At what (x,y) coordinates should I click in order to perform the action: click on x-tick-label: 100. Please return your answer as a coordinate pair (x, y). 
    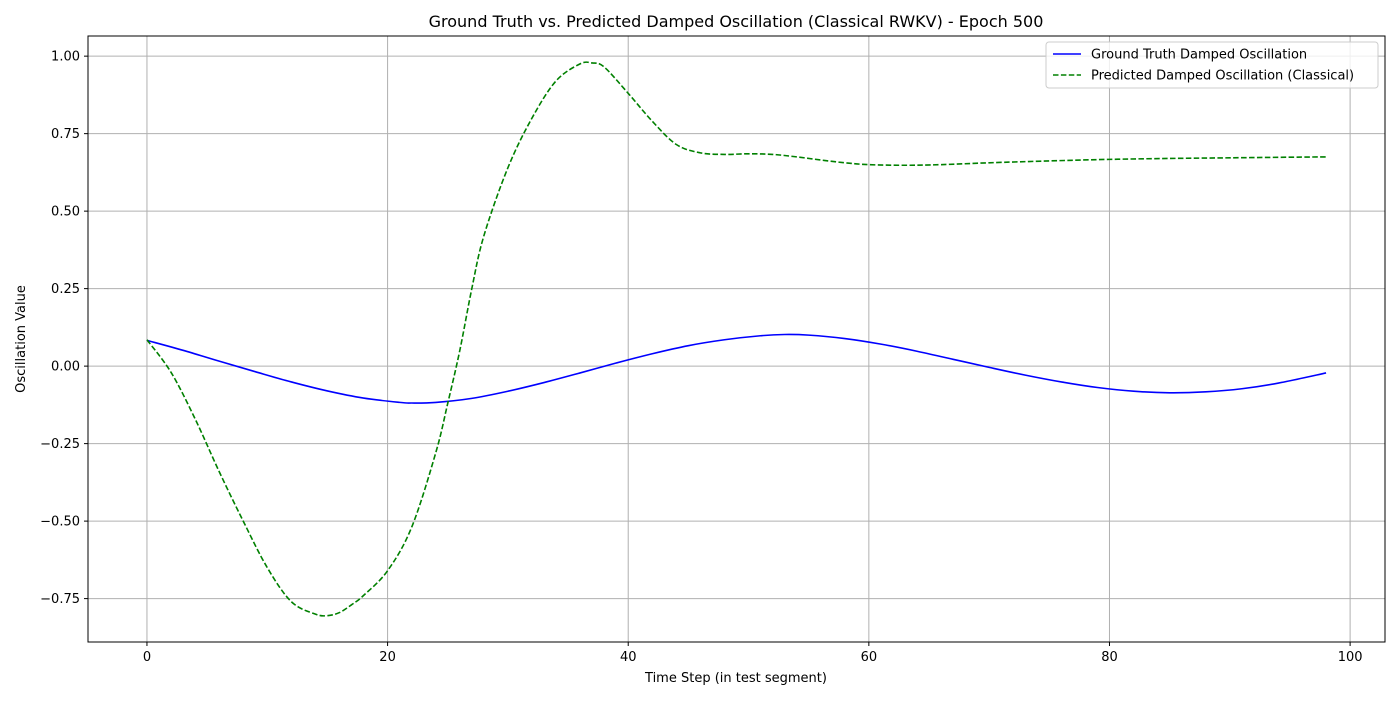
    Looking at the image, I should click on (1350, 657).